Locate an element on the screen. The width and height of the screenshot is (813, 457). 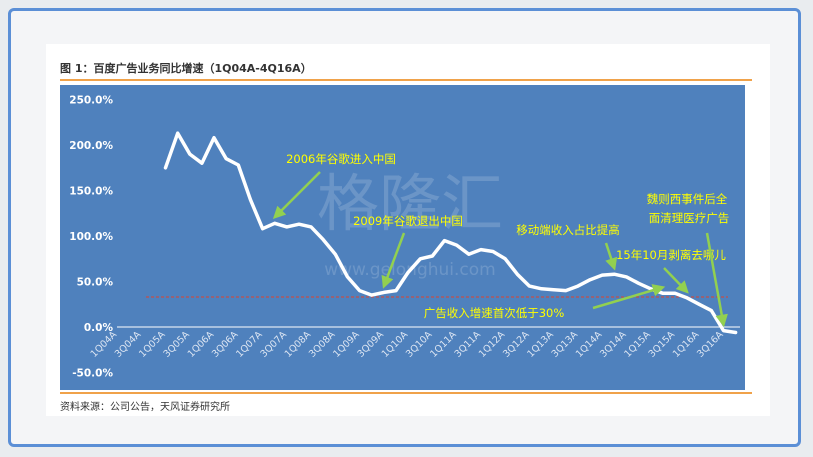
y-tick-label: 100.0% is located at coordinates (91, 237).